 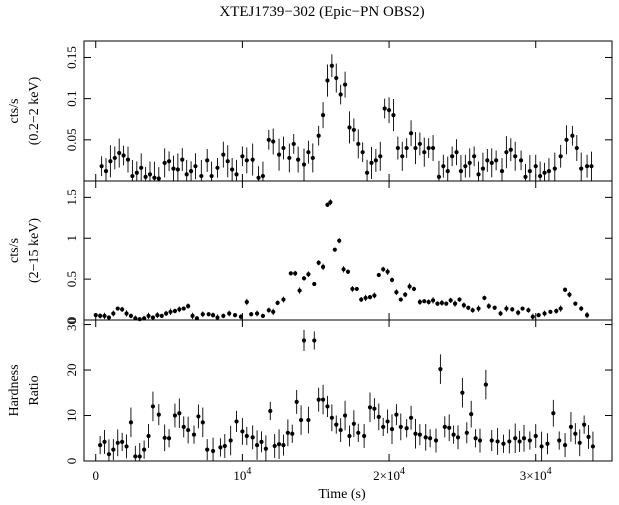 What do you see at coordinates (34, 110) in the screenshot?
I see `y-axis-label: (0.2−2 keV)` at bounding box center [34, 110].